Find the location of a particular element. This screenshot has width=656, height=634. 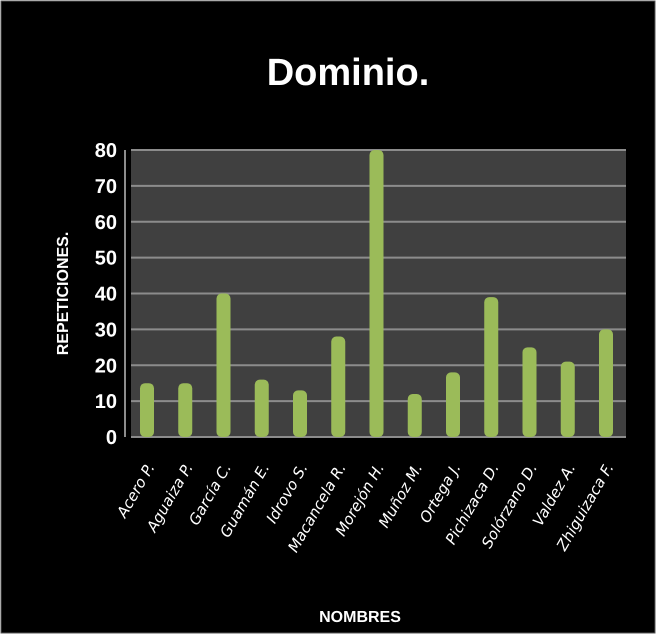

y-tick-label: 0 is located at coordinates (111, 438).